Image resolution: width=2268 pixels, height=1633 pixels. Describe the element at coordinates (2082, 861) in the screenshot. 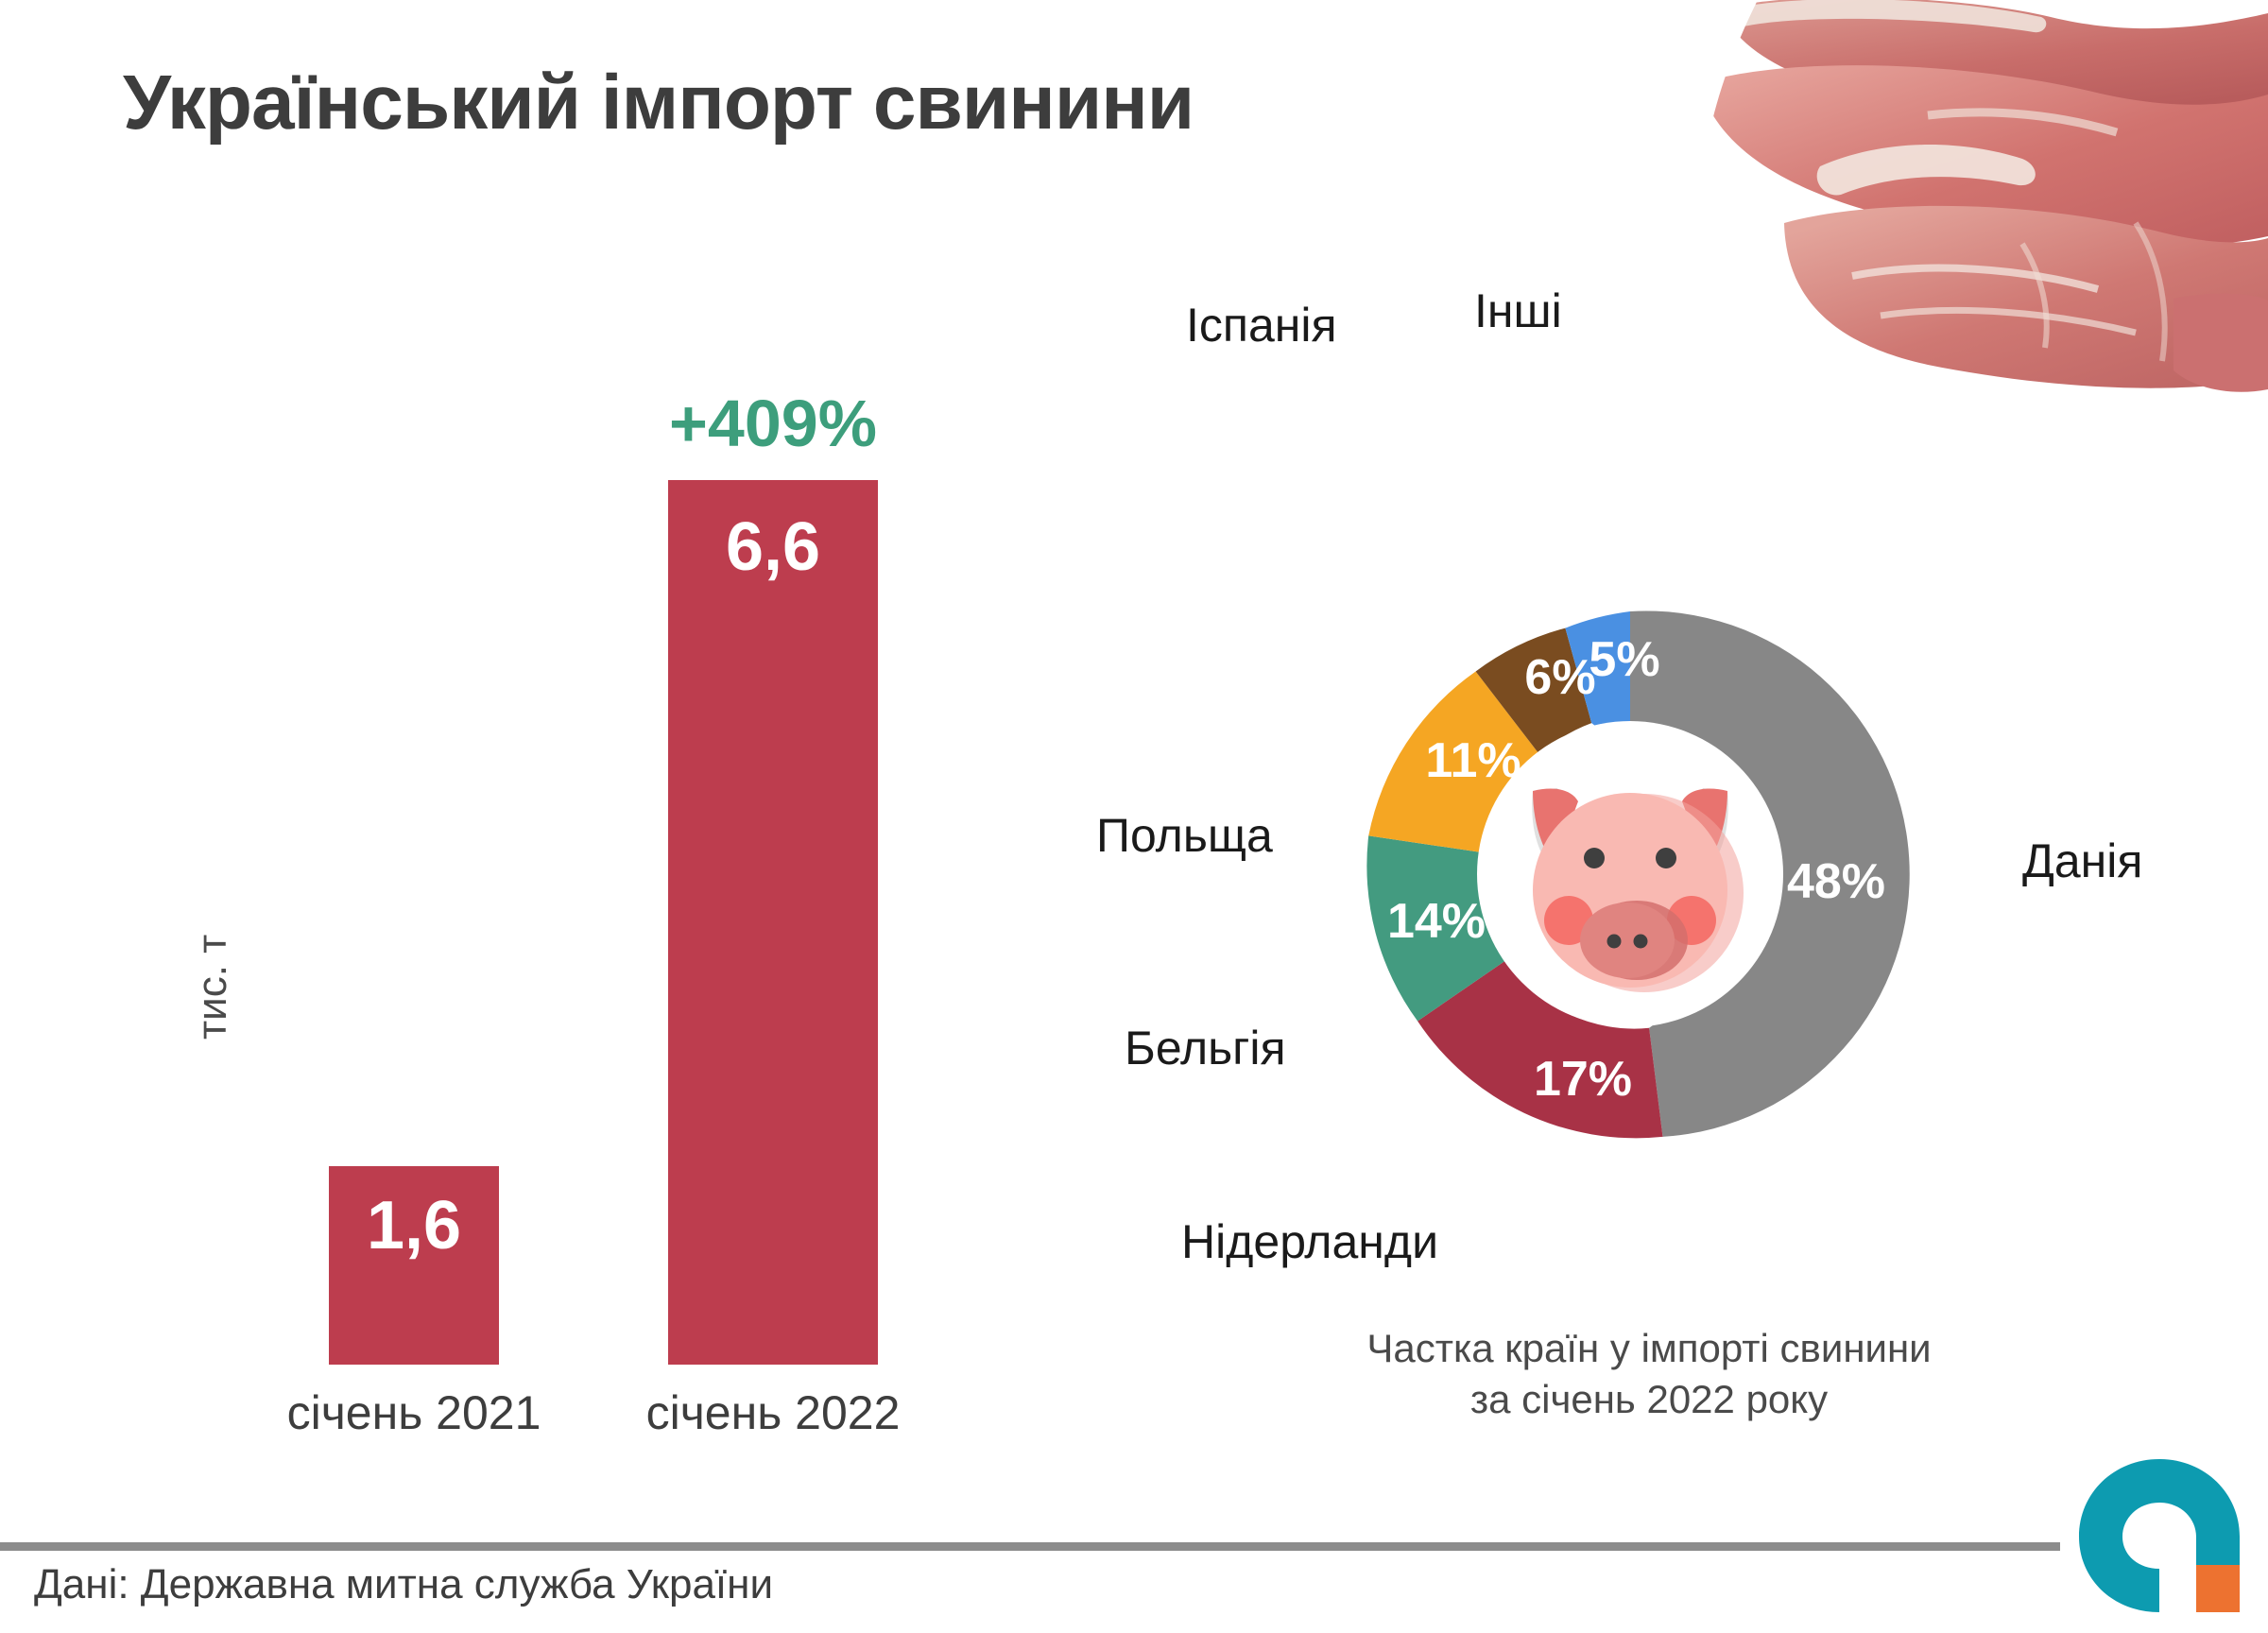

I see `donut-label-denmark: Данія` at that location.